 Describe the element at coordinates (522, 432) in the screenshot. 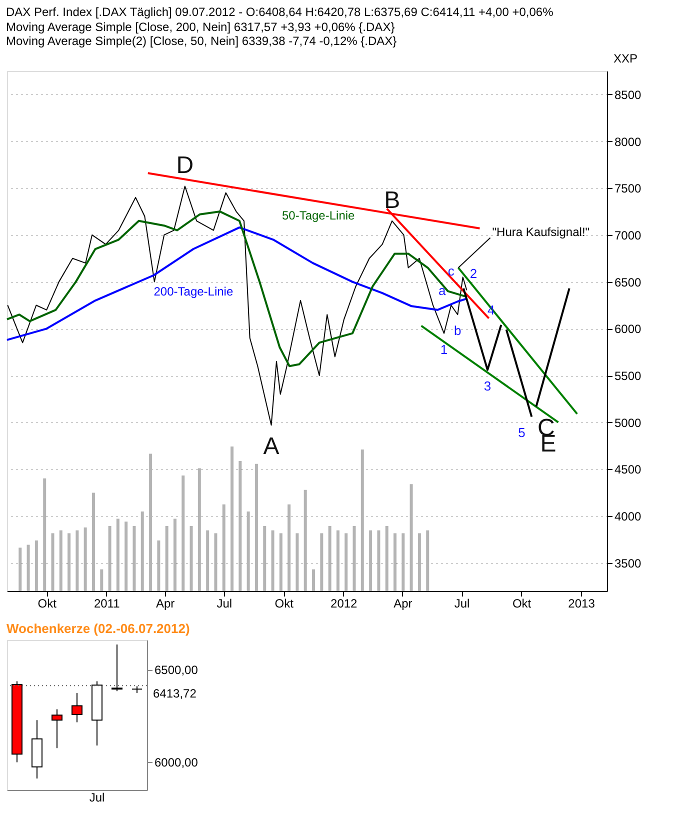

I see `annotation: 5` at that location.